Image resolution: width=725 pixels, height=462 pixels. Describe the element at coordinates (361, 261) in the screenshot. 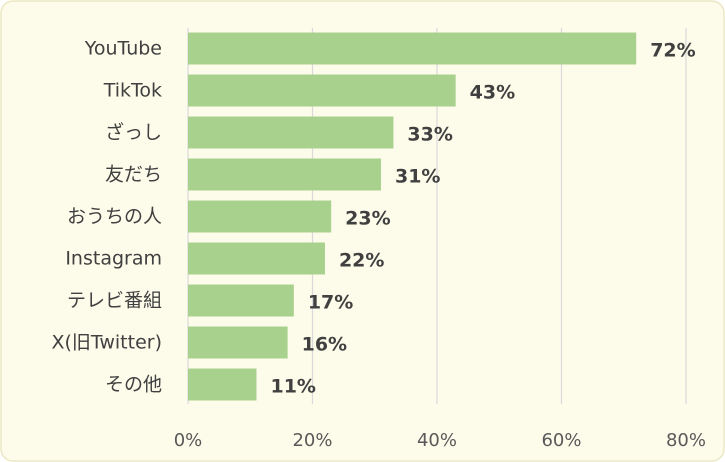

I see `value-label: 22%` at that location.